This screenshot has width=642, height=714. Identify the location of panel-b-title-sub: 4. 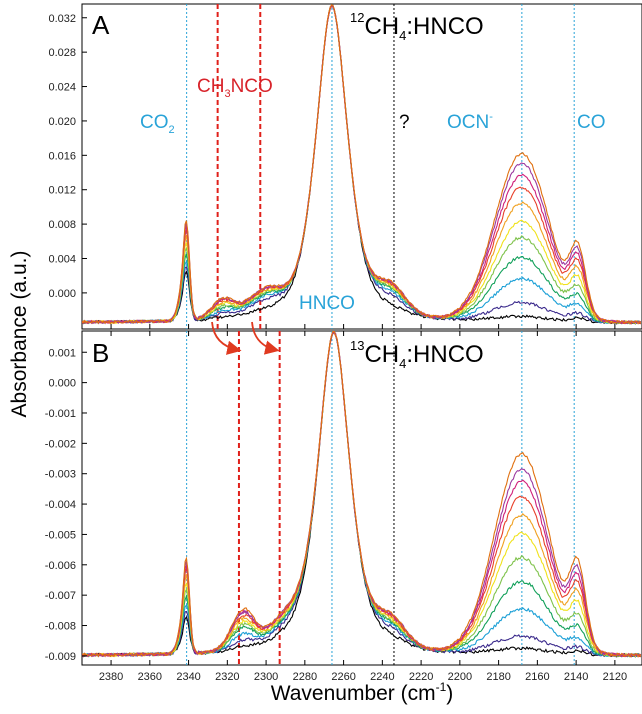
(402, 363).